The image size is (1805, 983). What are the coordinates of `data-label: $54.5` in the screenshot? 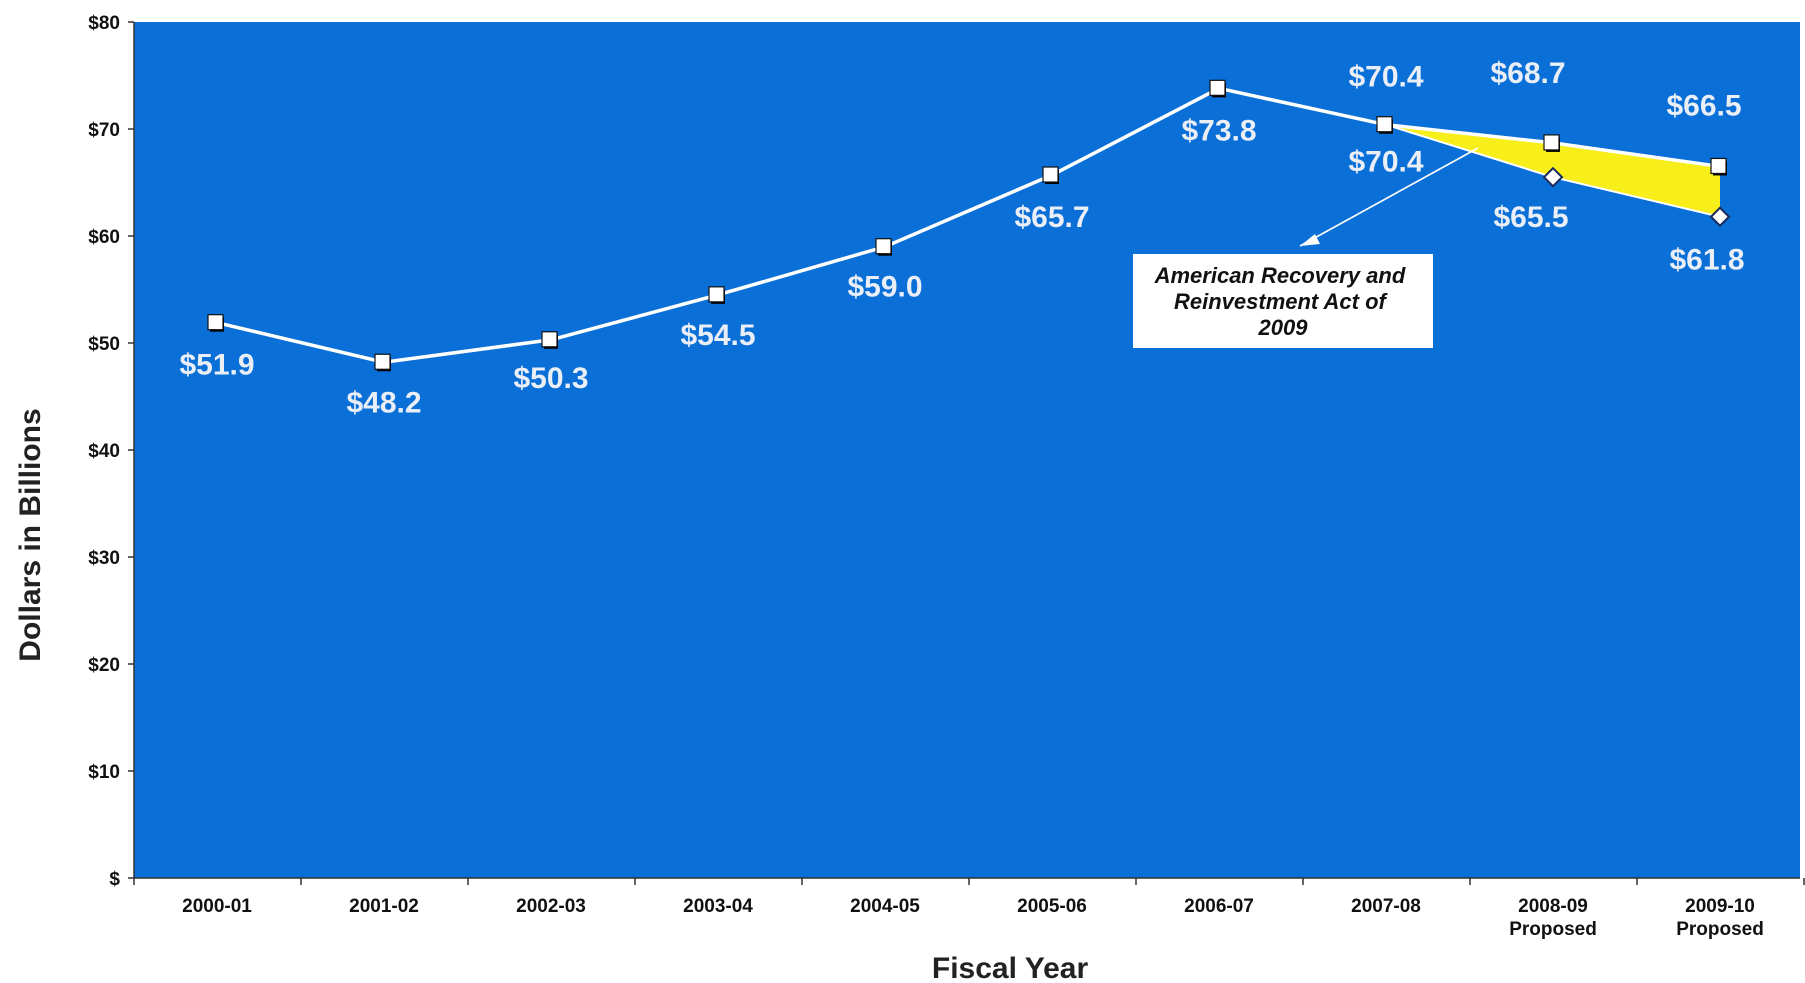 It's located at (717, 335).